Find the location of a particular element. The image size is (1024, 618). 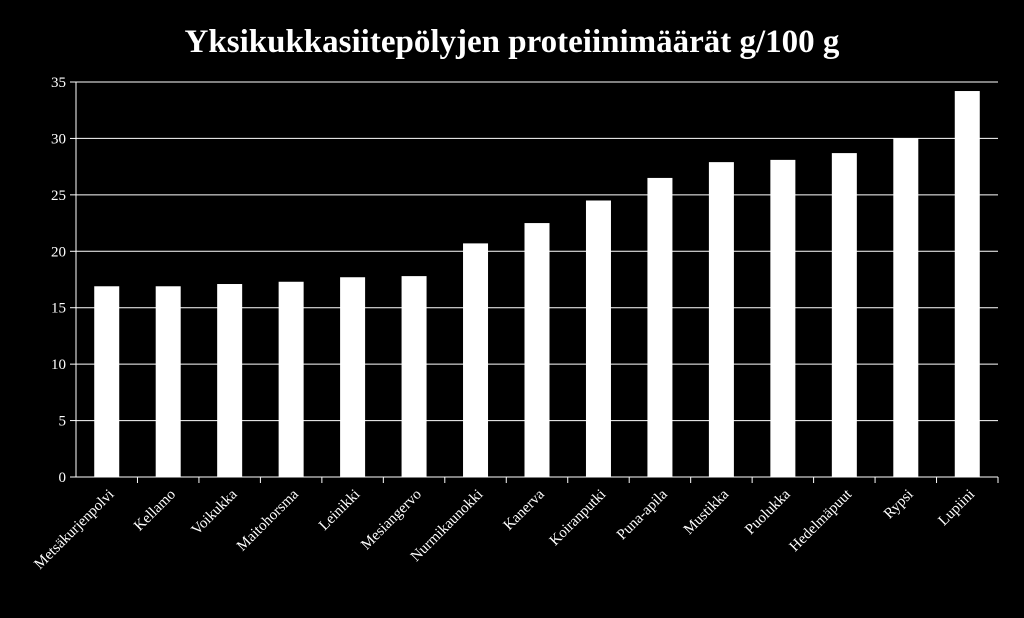

category-label: Maitohorsma is located at coordinates (268, 520).